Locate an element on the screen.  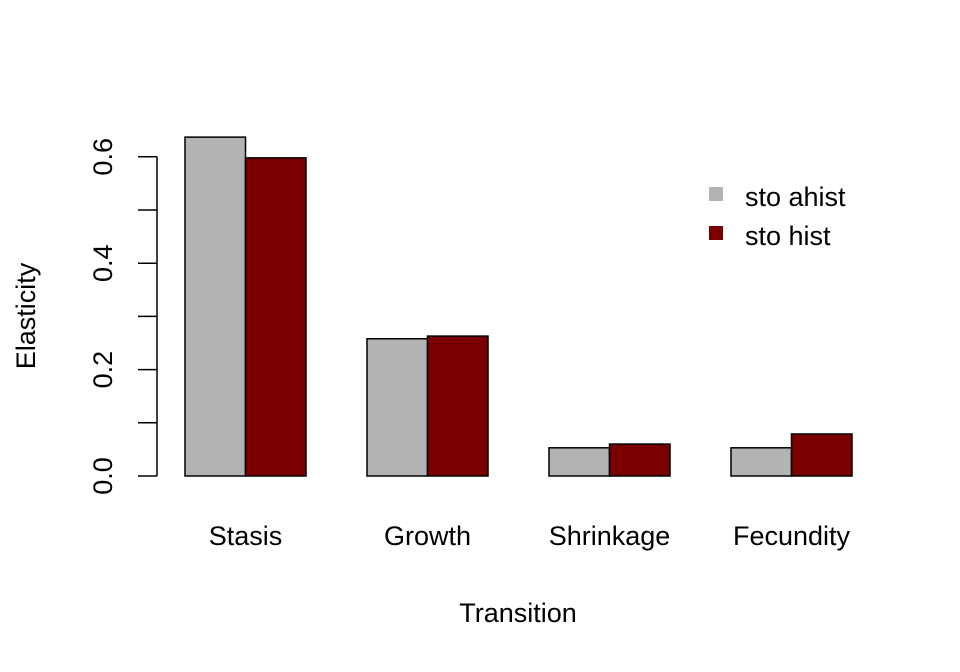
x-axis-title: Transition is located at coordinates (518, 613).